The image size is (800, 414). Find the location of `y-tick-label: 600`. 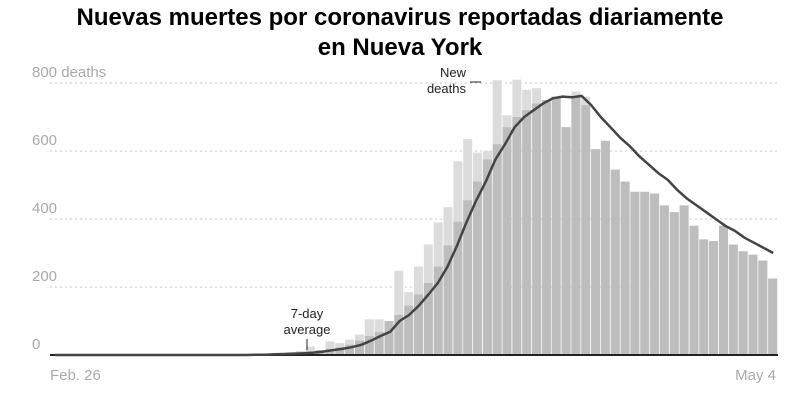

y-tick-label: 600 is located at coordinates (44, 140).